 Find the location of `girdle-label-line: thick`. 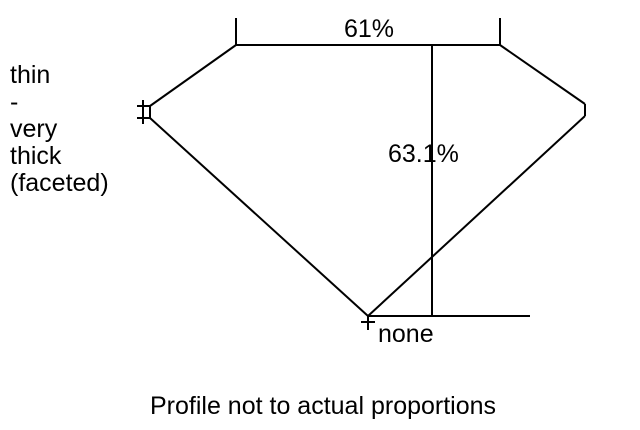

girdle-label-line: thick is located at coordinates (36, 156).